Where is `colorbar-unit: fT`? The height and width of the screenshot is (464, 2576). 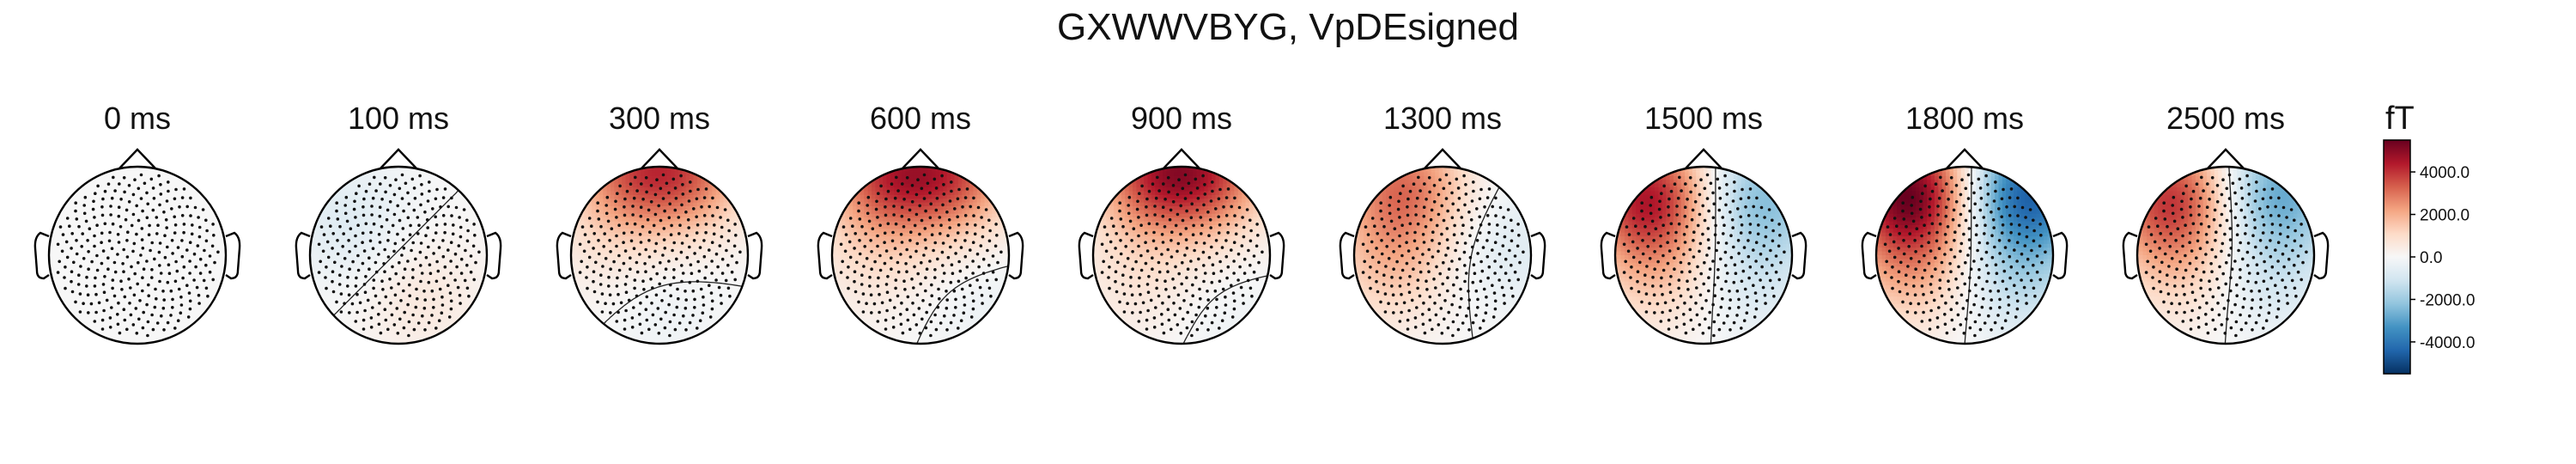 colorbar-unit: fT is located at coordinates (2400, 119).